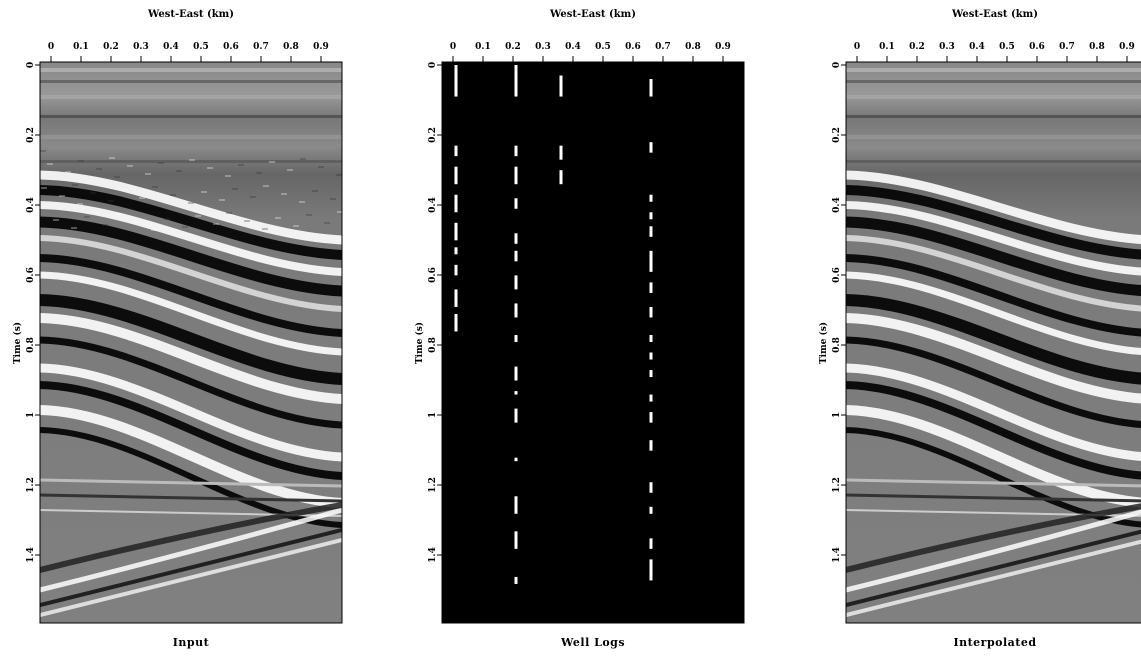  I want to click on x-tick-label: 0.8, so click(291, 47).